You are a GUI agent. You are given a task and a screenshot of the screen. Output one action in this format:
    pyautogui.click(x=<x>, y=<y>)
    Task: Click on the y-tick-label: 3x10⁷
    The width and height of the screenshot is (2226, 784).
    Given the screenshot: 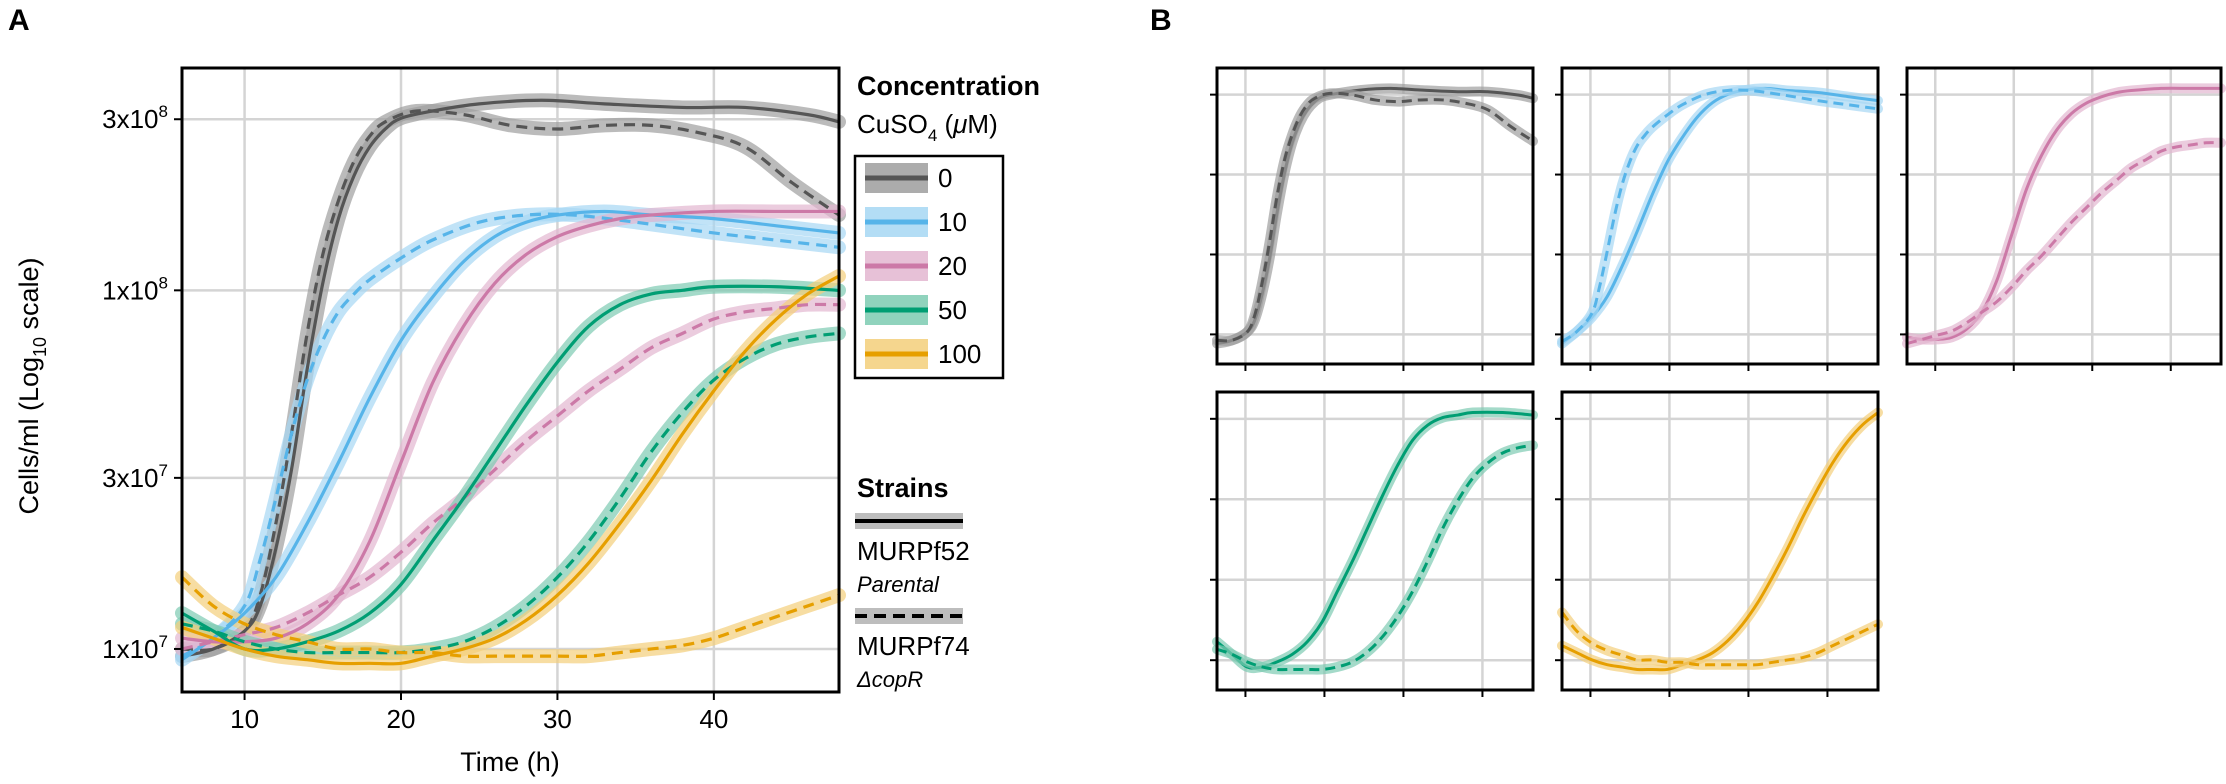 What is the action you would take?
    pyautogui.click(x=135, y=477)
    